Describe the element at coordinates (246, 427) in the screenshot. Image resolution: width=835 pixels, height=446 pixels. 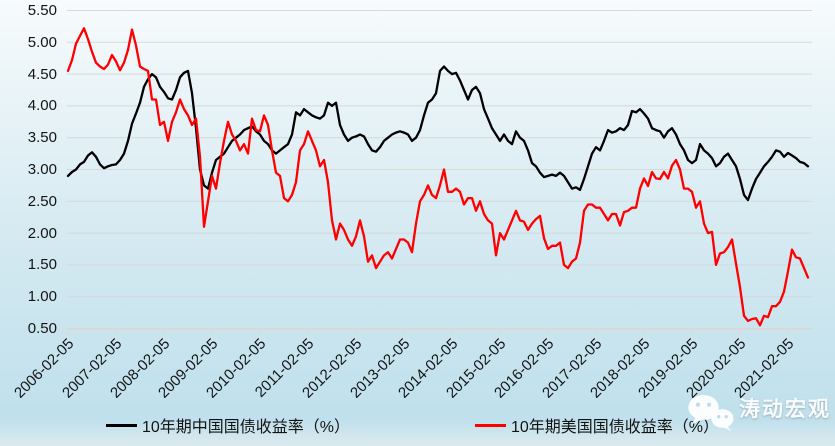
I see `china-legend-label: 10年期中国国债收益率（%）` at that location.